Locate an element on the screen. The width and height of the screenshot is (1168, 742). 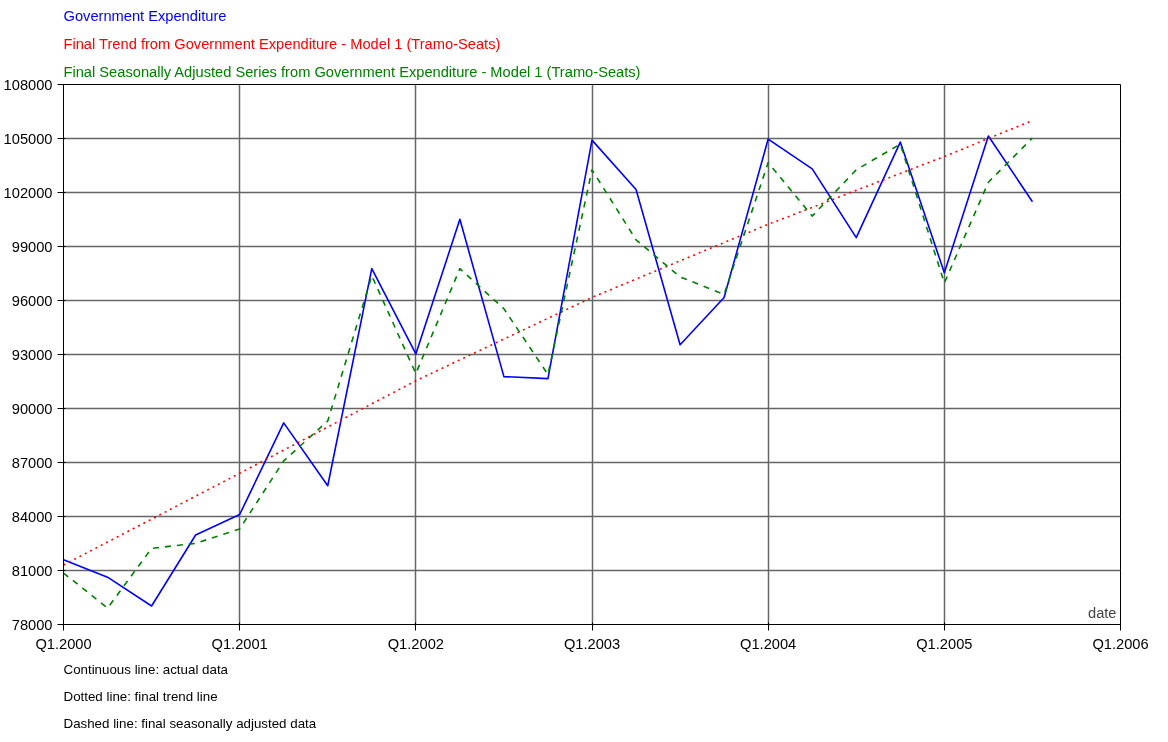
y-tick-label: 93000 is located at coordinates (32, 354).